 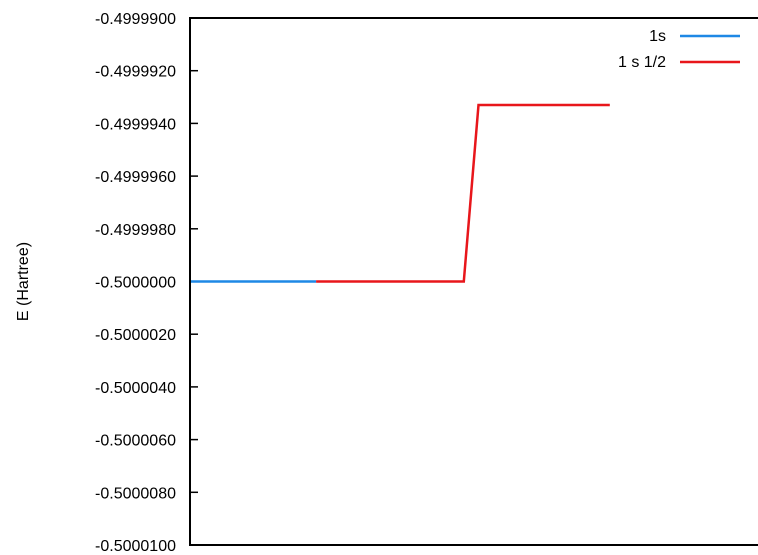 I want to click on legend: 1s 1 s 1/2, so click(x=679, y=49).